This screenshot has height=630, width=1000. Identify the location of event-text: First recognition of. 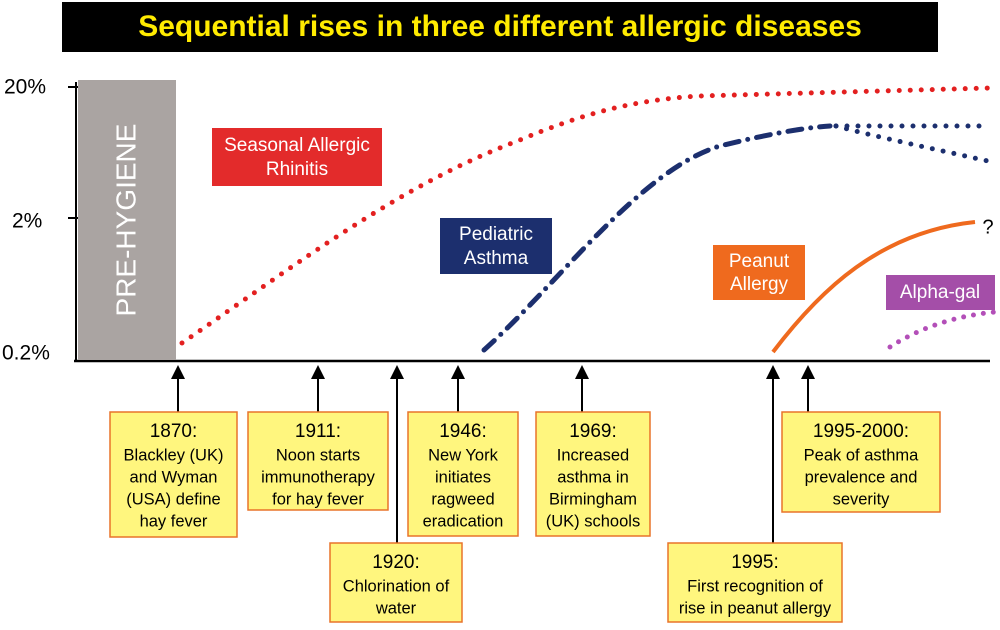
(755, 586).